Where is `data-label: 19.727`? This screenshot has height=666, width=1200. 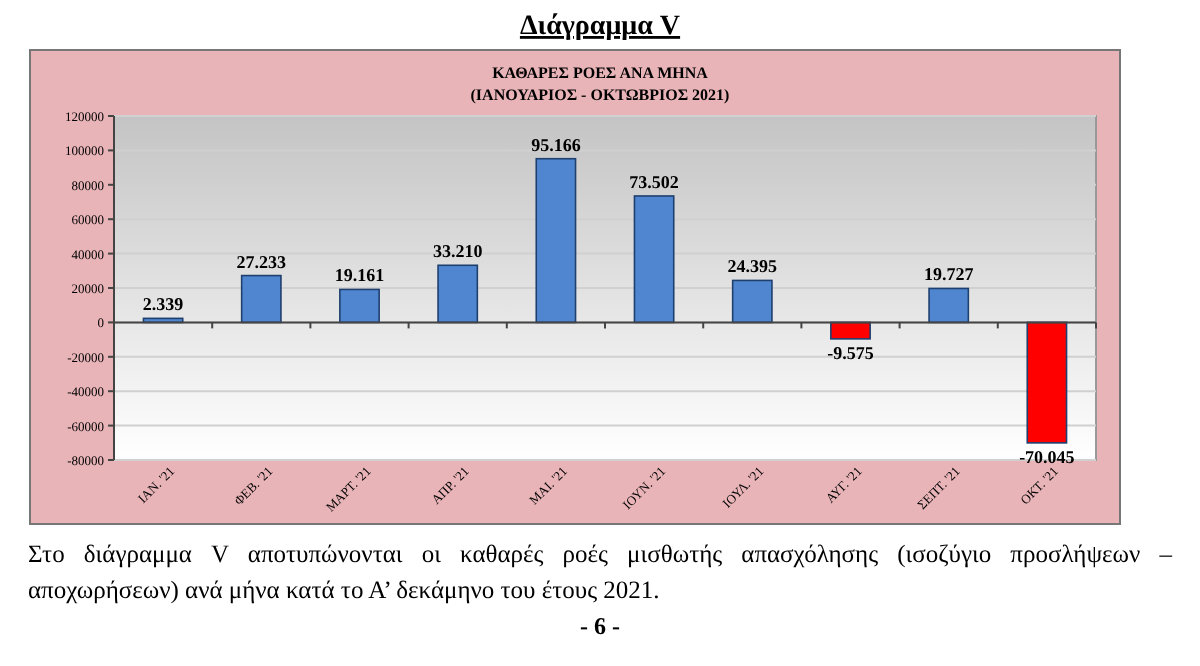
data-label: 19.727 is located at coordinates (949, 274).